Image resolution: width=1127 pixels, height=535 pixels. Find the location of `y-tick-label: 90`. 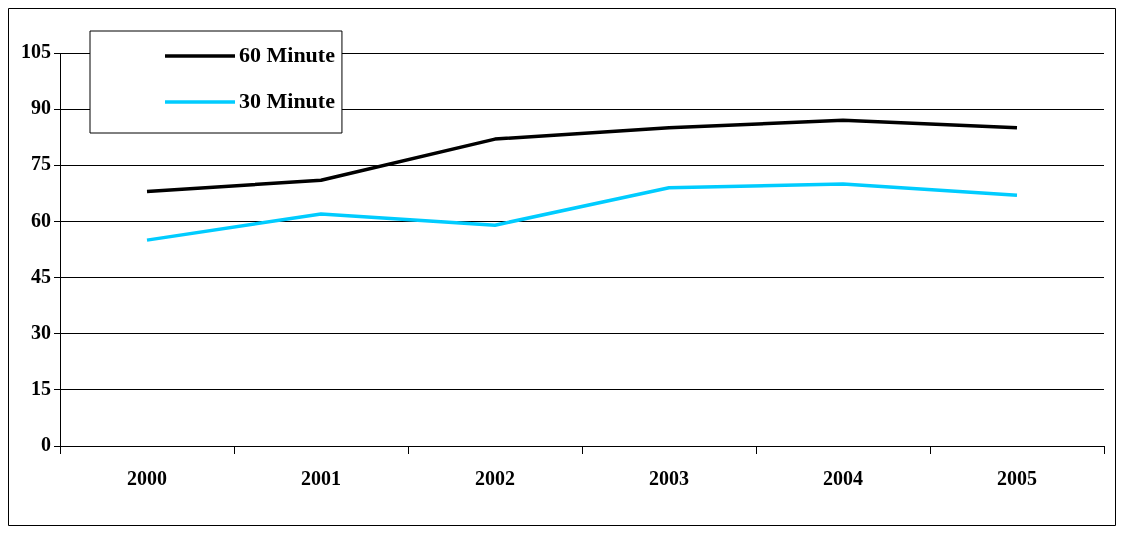

y-tick-label: 90 is located at coordinates (41, 107).